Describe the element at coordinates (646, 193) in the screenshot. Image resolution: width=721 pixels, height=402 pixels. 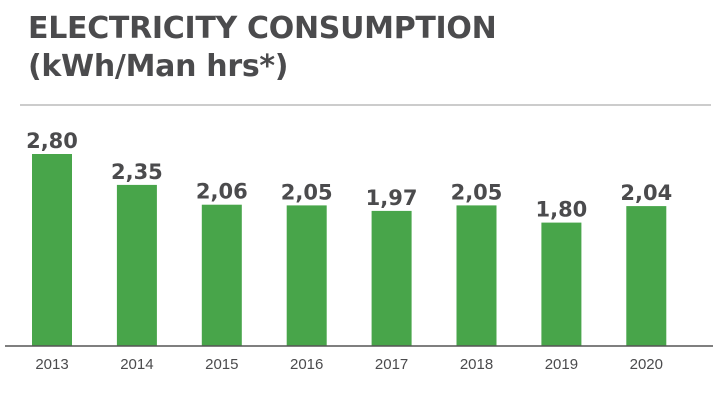
I see `data-label-2020: 2,04` at that location.